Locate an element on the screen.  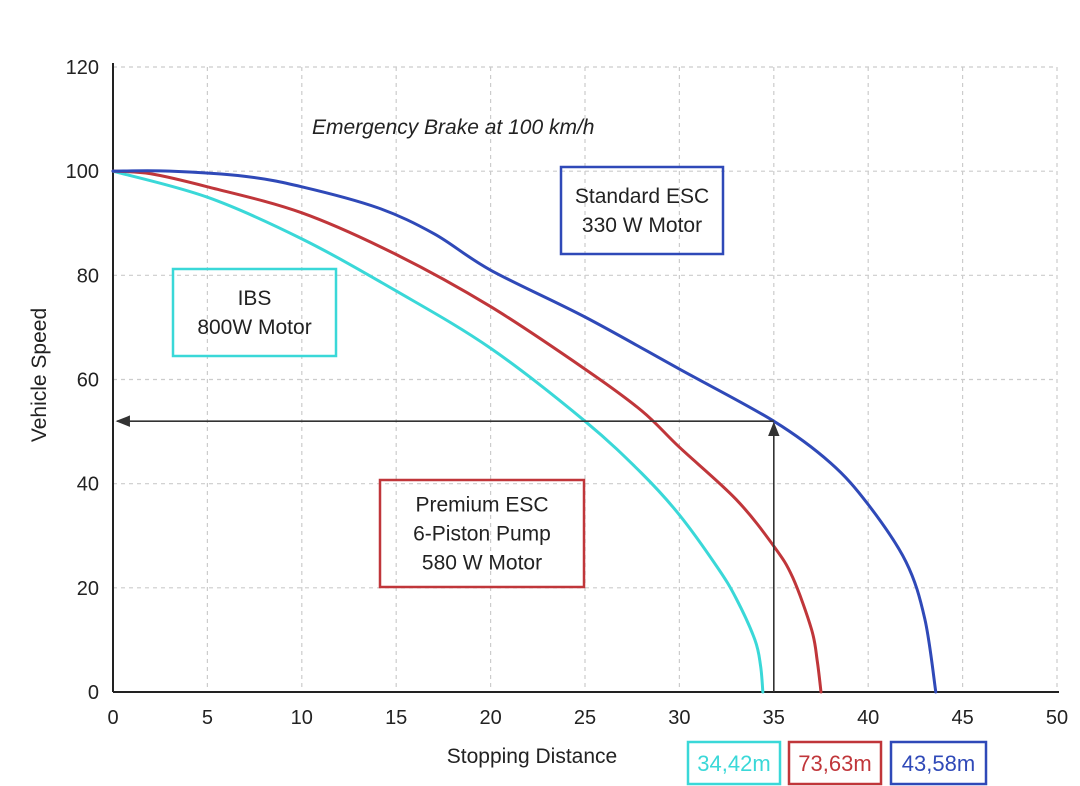
x-tick-label: 0 is located at coordinates (112, 718).